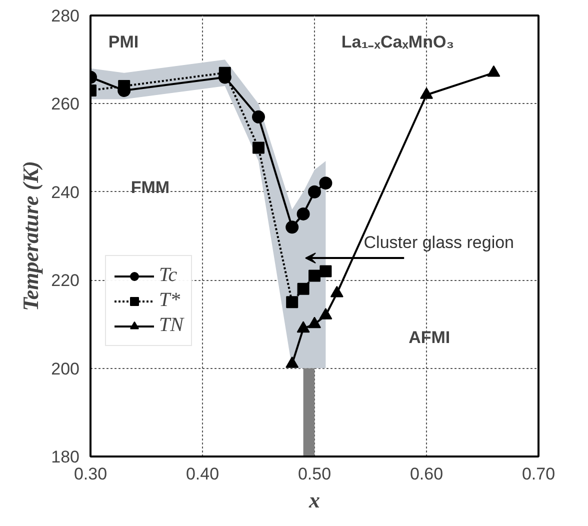  What do you see at coordinates (314, 500) in the screenshot?
I see `x-axis-title: x` at bounding box center [314, 500].